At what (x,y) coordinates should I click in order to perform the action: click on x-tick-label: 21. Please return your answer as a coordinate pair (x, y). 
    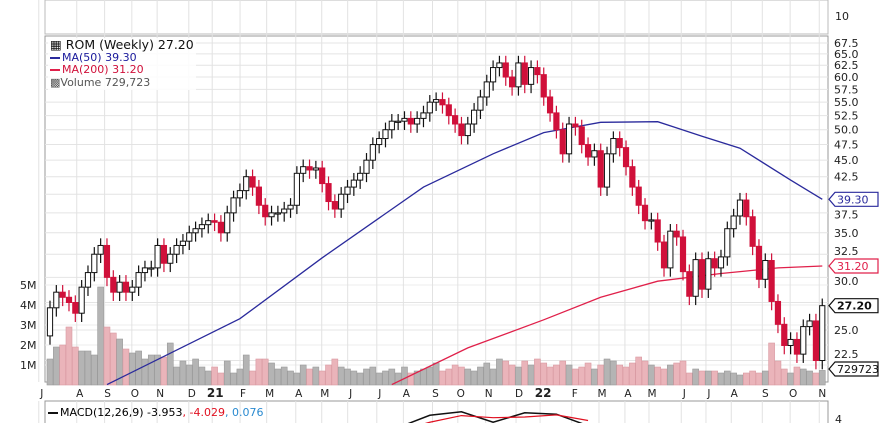
    Looking at the image, I should click on (215, 393).